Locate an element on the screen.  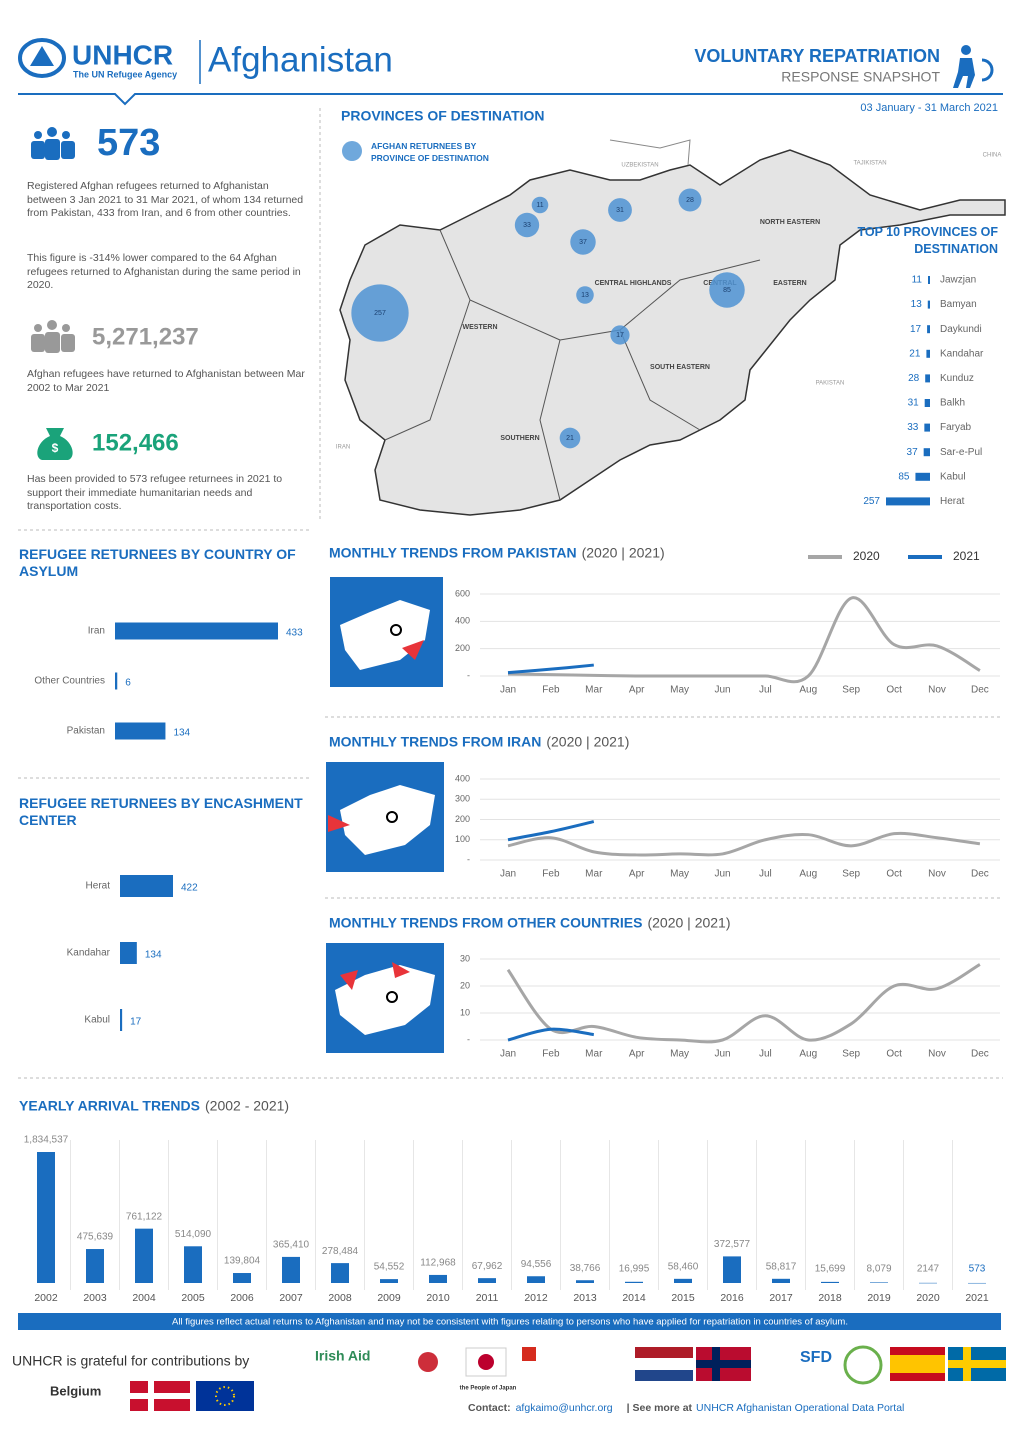
x-tick-label: 2018 is located at coordinates (830, 1298).